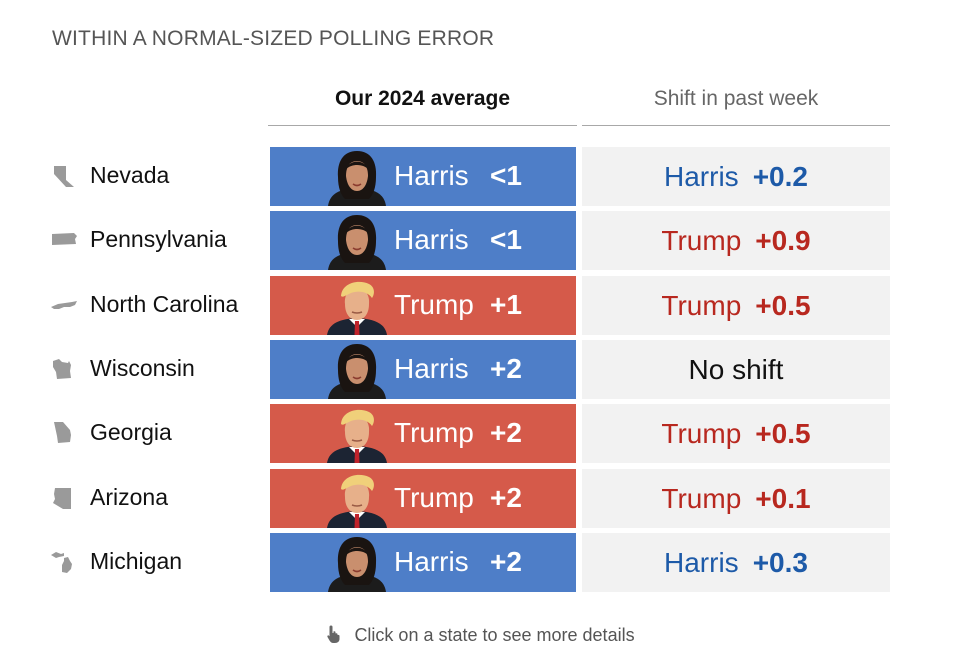 The image size is (960, 661). I want to click on shift-value: +0.9, so click(783, 240).